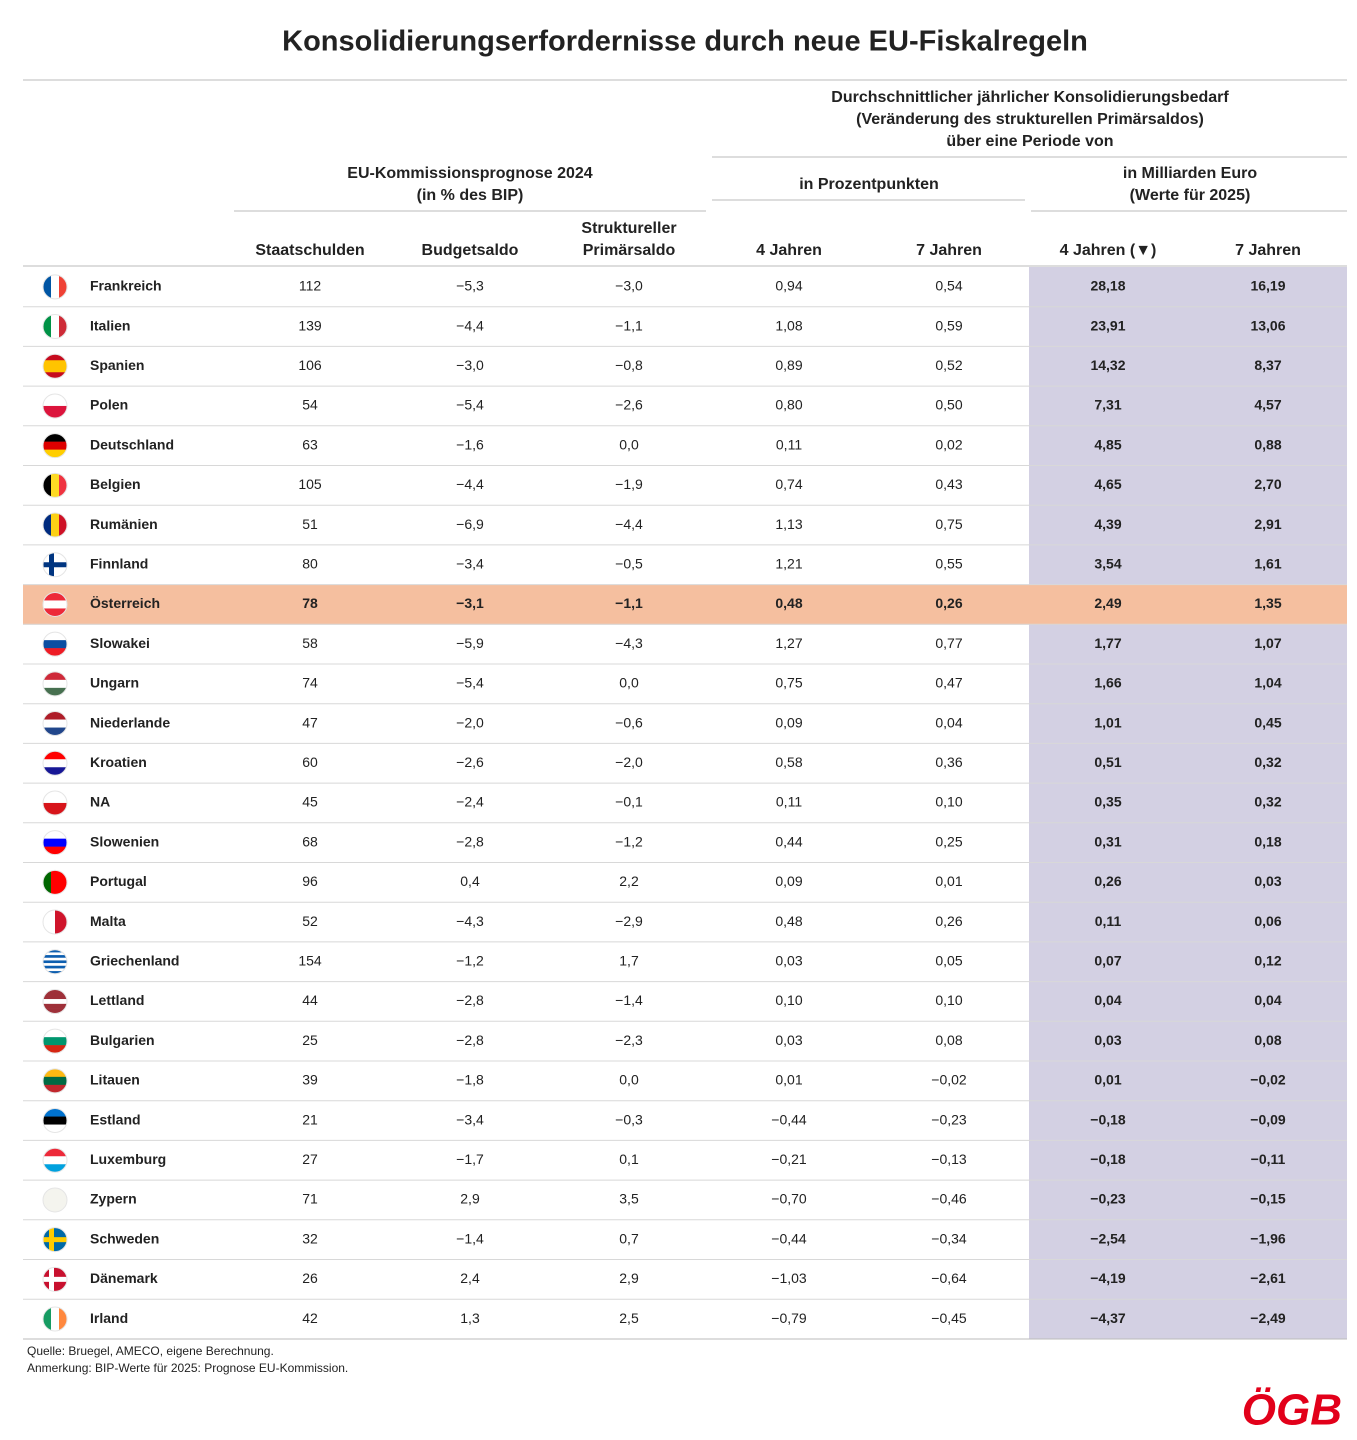  Describe the element at coordinates (470, 722) in the screenshot. I see `cell: −2,0` at that location.